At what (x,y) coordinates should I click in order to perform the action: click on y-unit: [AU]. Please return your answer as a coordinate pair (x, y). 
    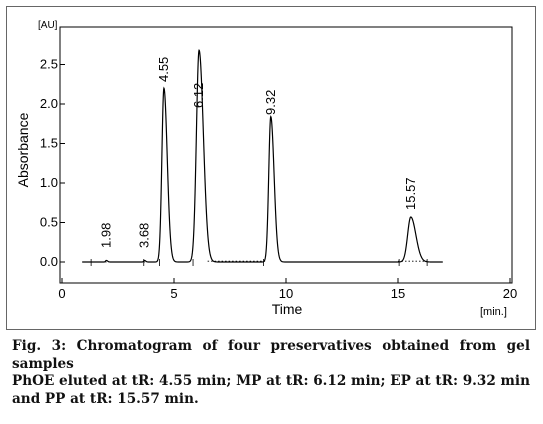
    Looking at the image, I should click on (48, 25).